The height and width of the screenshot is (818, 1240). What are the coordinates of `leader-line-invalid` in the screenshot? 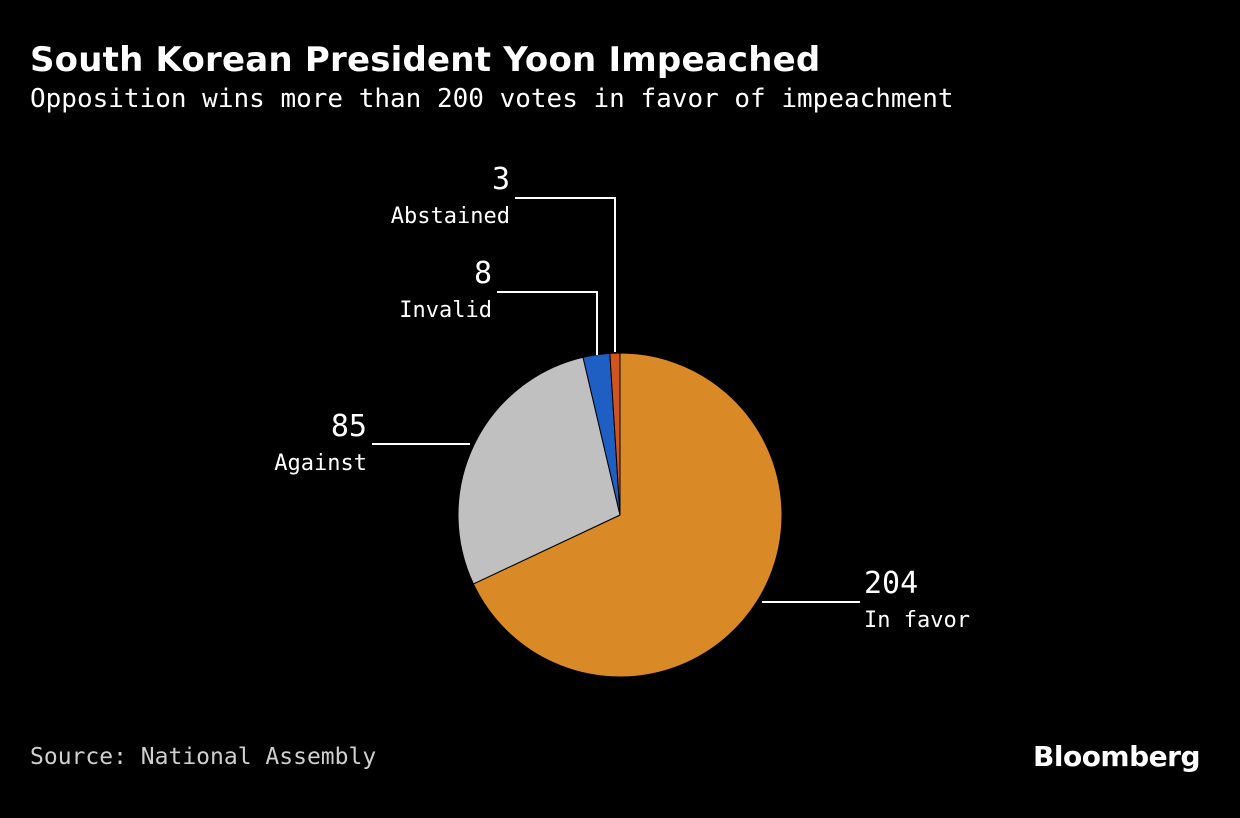 It's located at (547, 323).